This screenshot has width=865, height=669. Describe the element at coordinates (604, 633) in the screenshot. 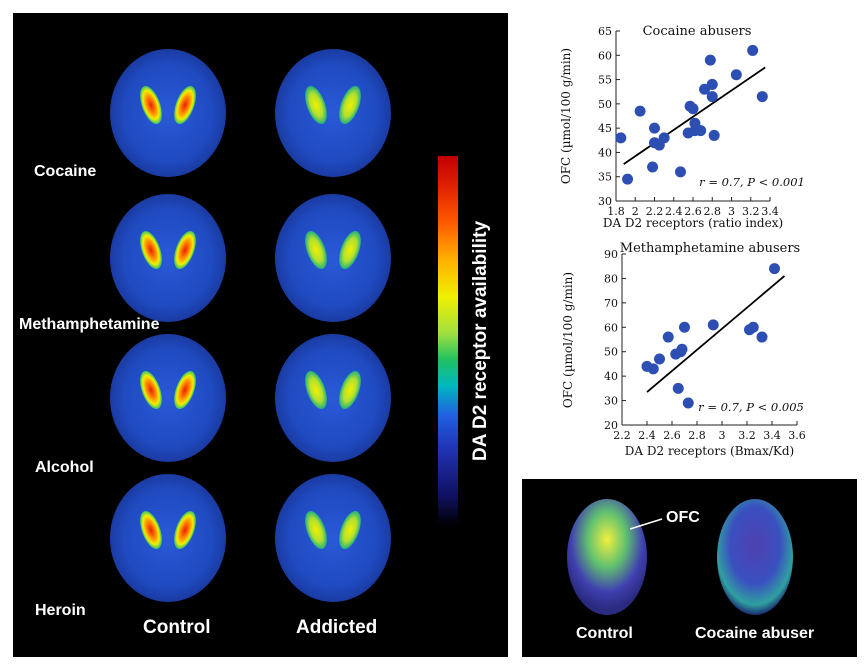

I see `inset-label-control: Control` at that location.